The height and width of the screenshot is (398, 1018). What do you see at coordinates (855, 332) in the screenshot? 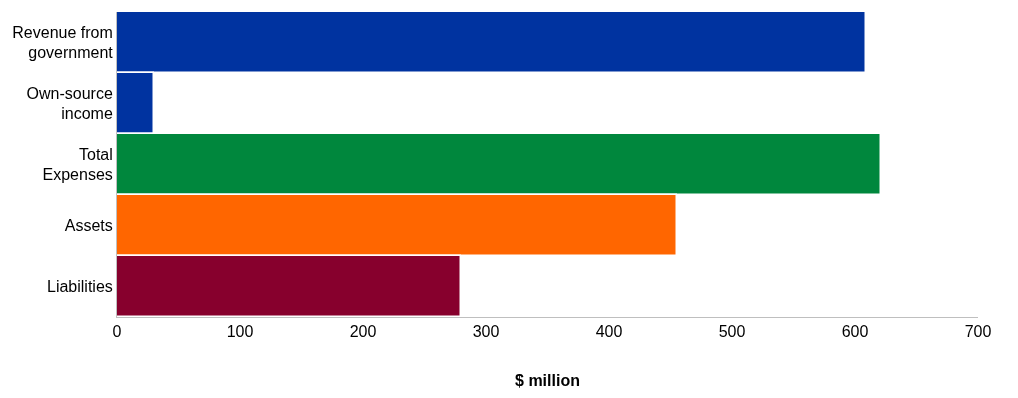
I see `x-tick-label: 600` at bounding box center [855, 332].